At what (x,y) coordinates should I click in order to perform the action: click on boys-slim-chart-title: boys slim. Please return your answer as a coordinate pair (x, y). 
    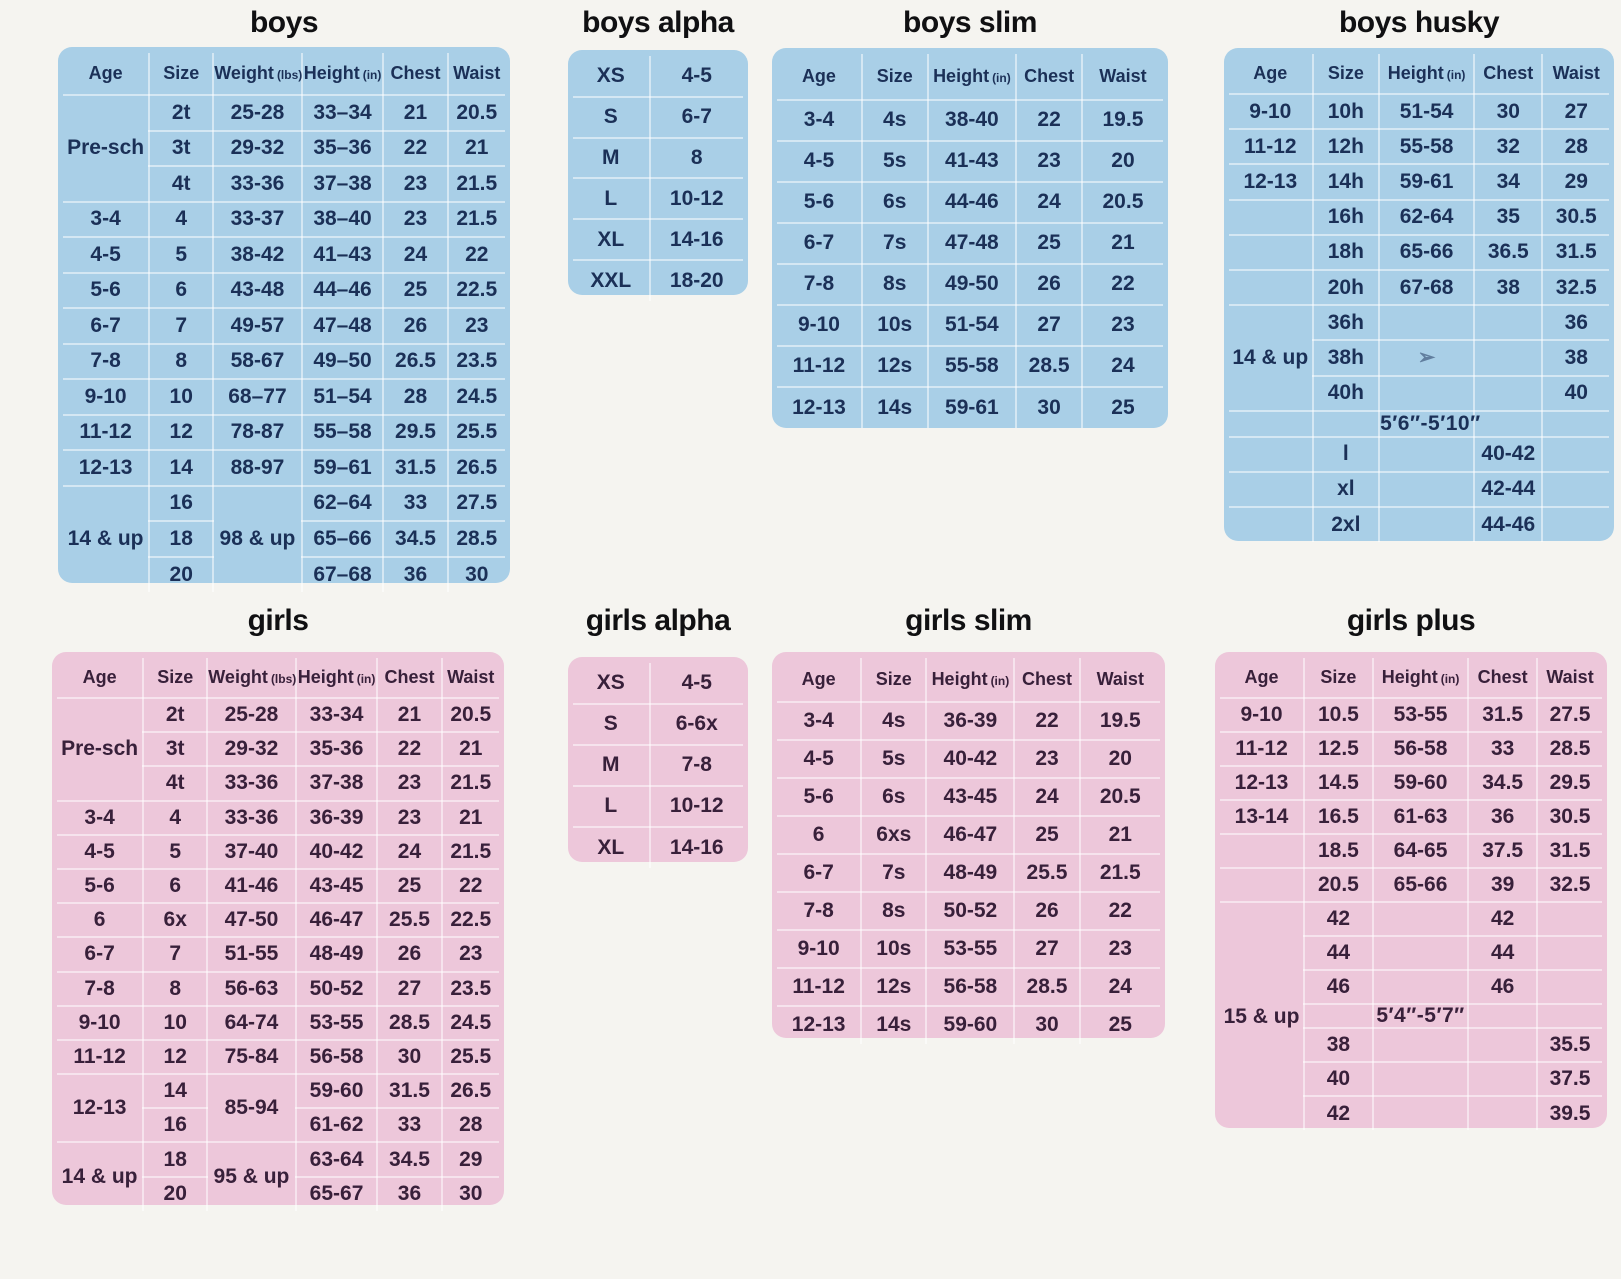
    Looking at the image, I should click on (970, 22).